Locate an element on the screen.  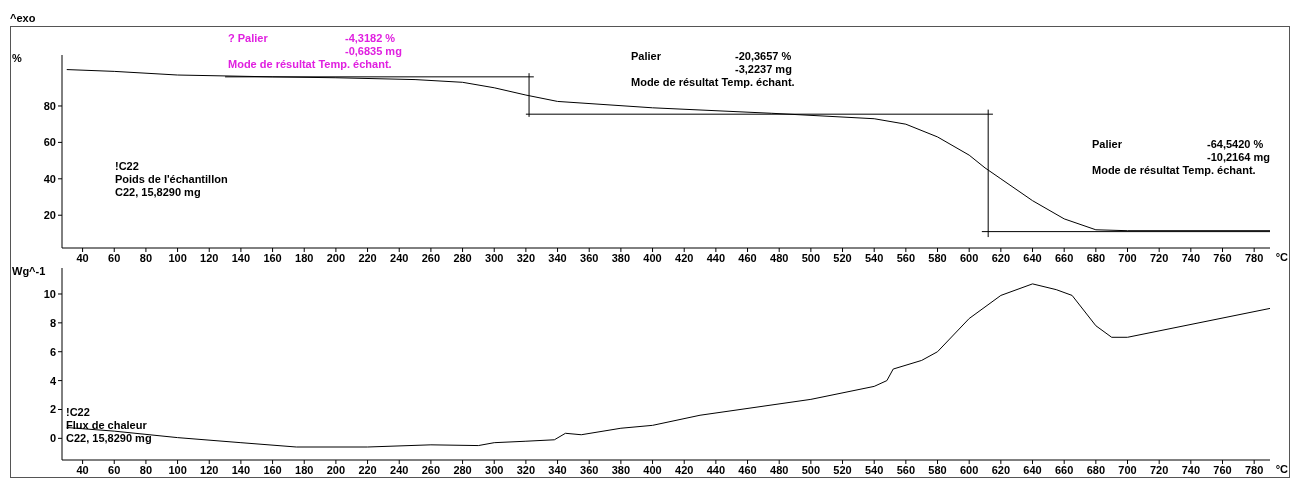
text: Palier -64,5420 % -10,2164 mg Mode de résultat Temp. échant. is located at coordinates (1181, 157).